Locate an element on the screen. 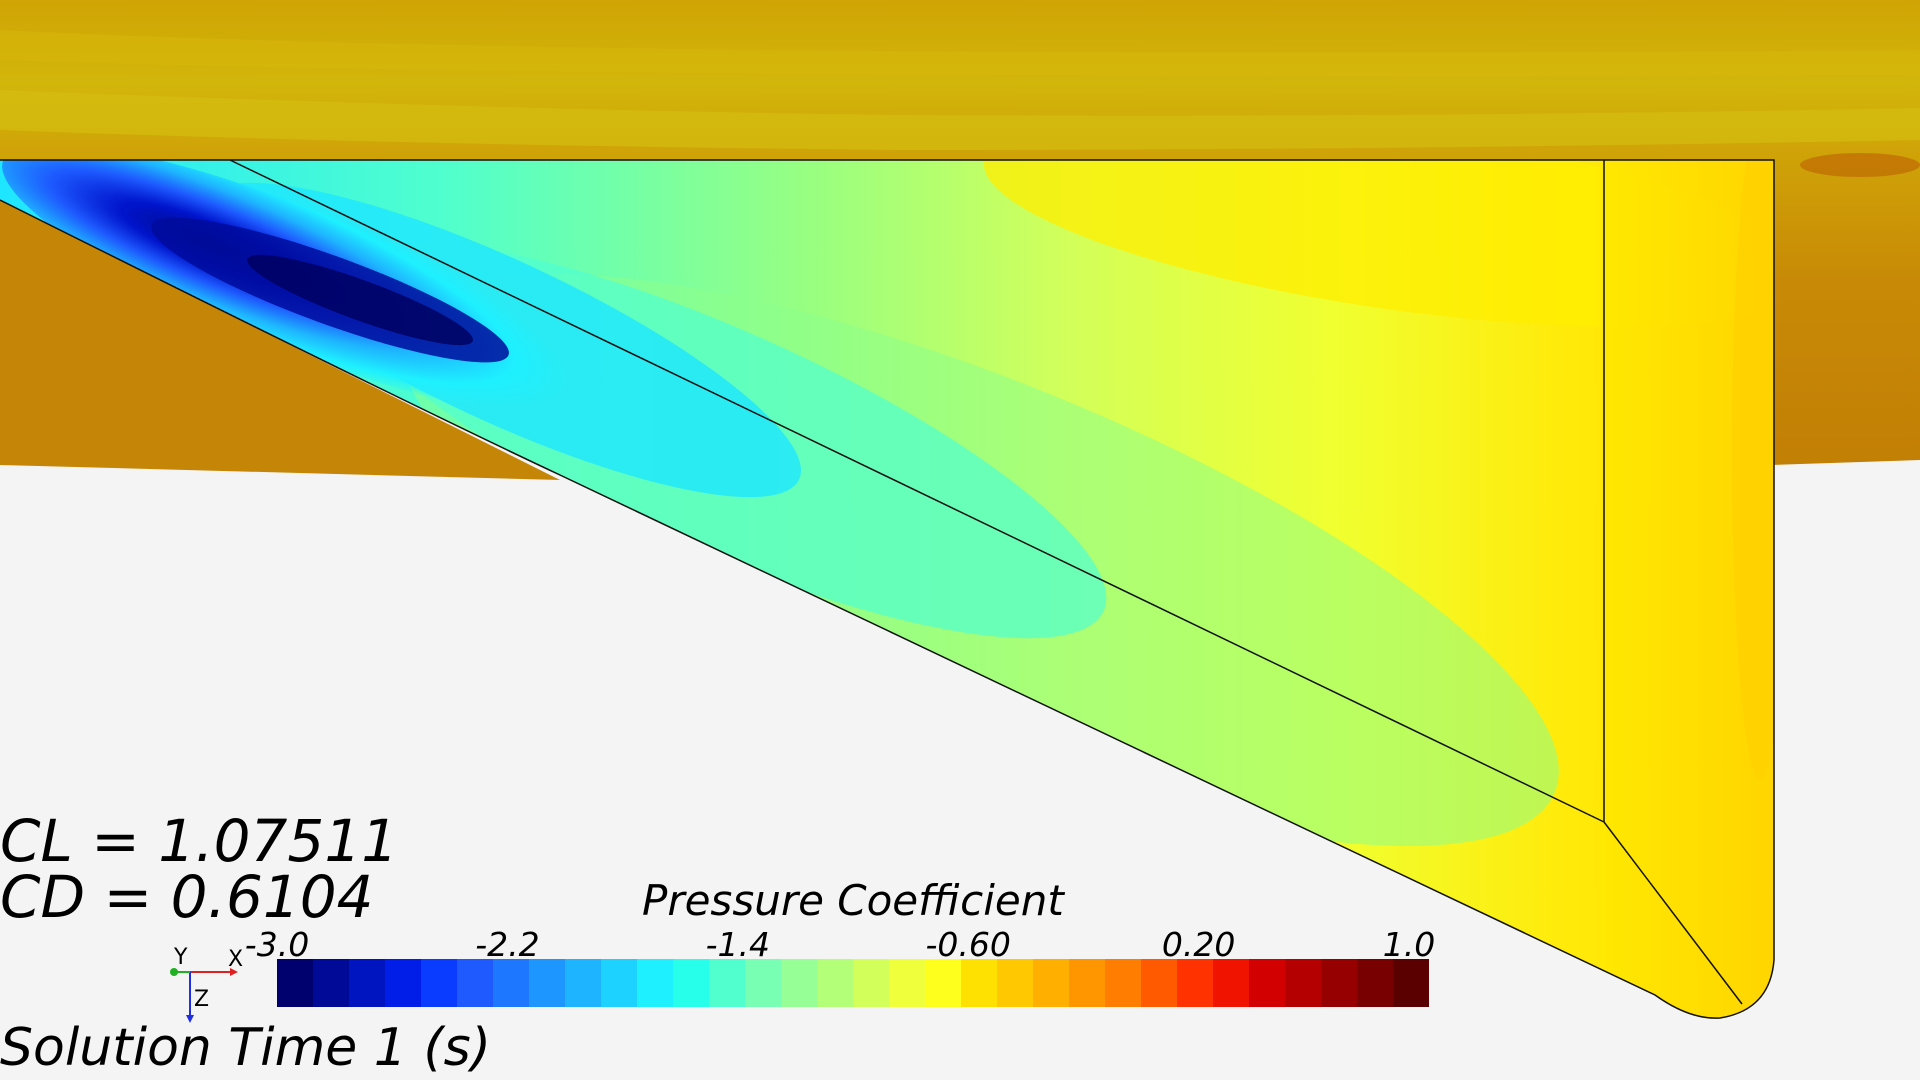 The image size is (1920, 1080). panel-line-tip-diag is located at coordinates (1673, 913).